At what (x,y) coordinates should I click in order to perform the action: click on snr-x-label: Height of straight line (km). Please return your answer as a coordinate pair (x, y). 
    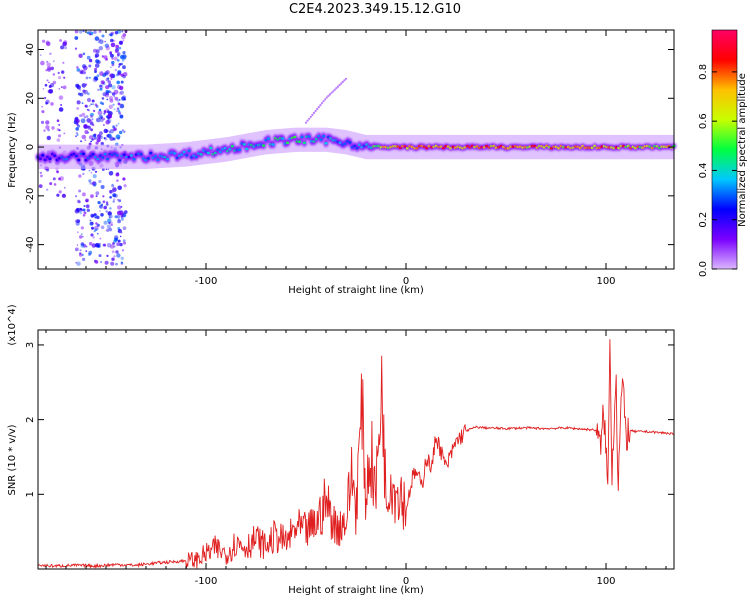
    Looking at the image, I should click on (356, 590).